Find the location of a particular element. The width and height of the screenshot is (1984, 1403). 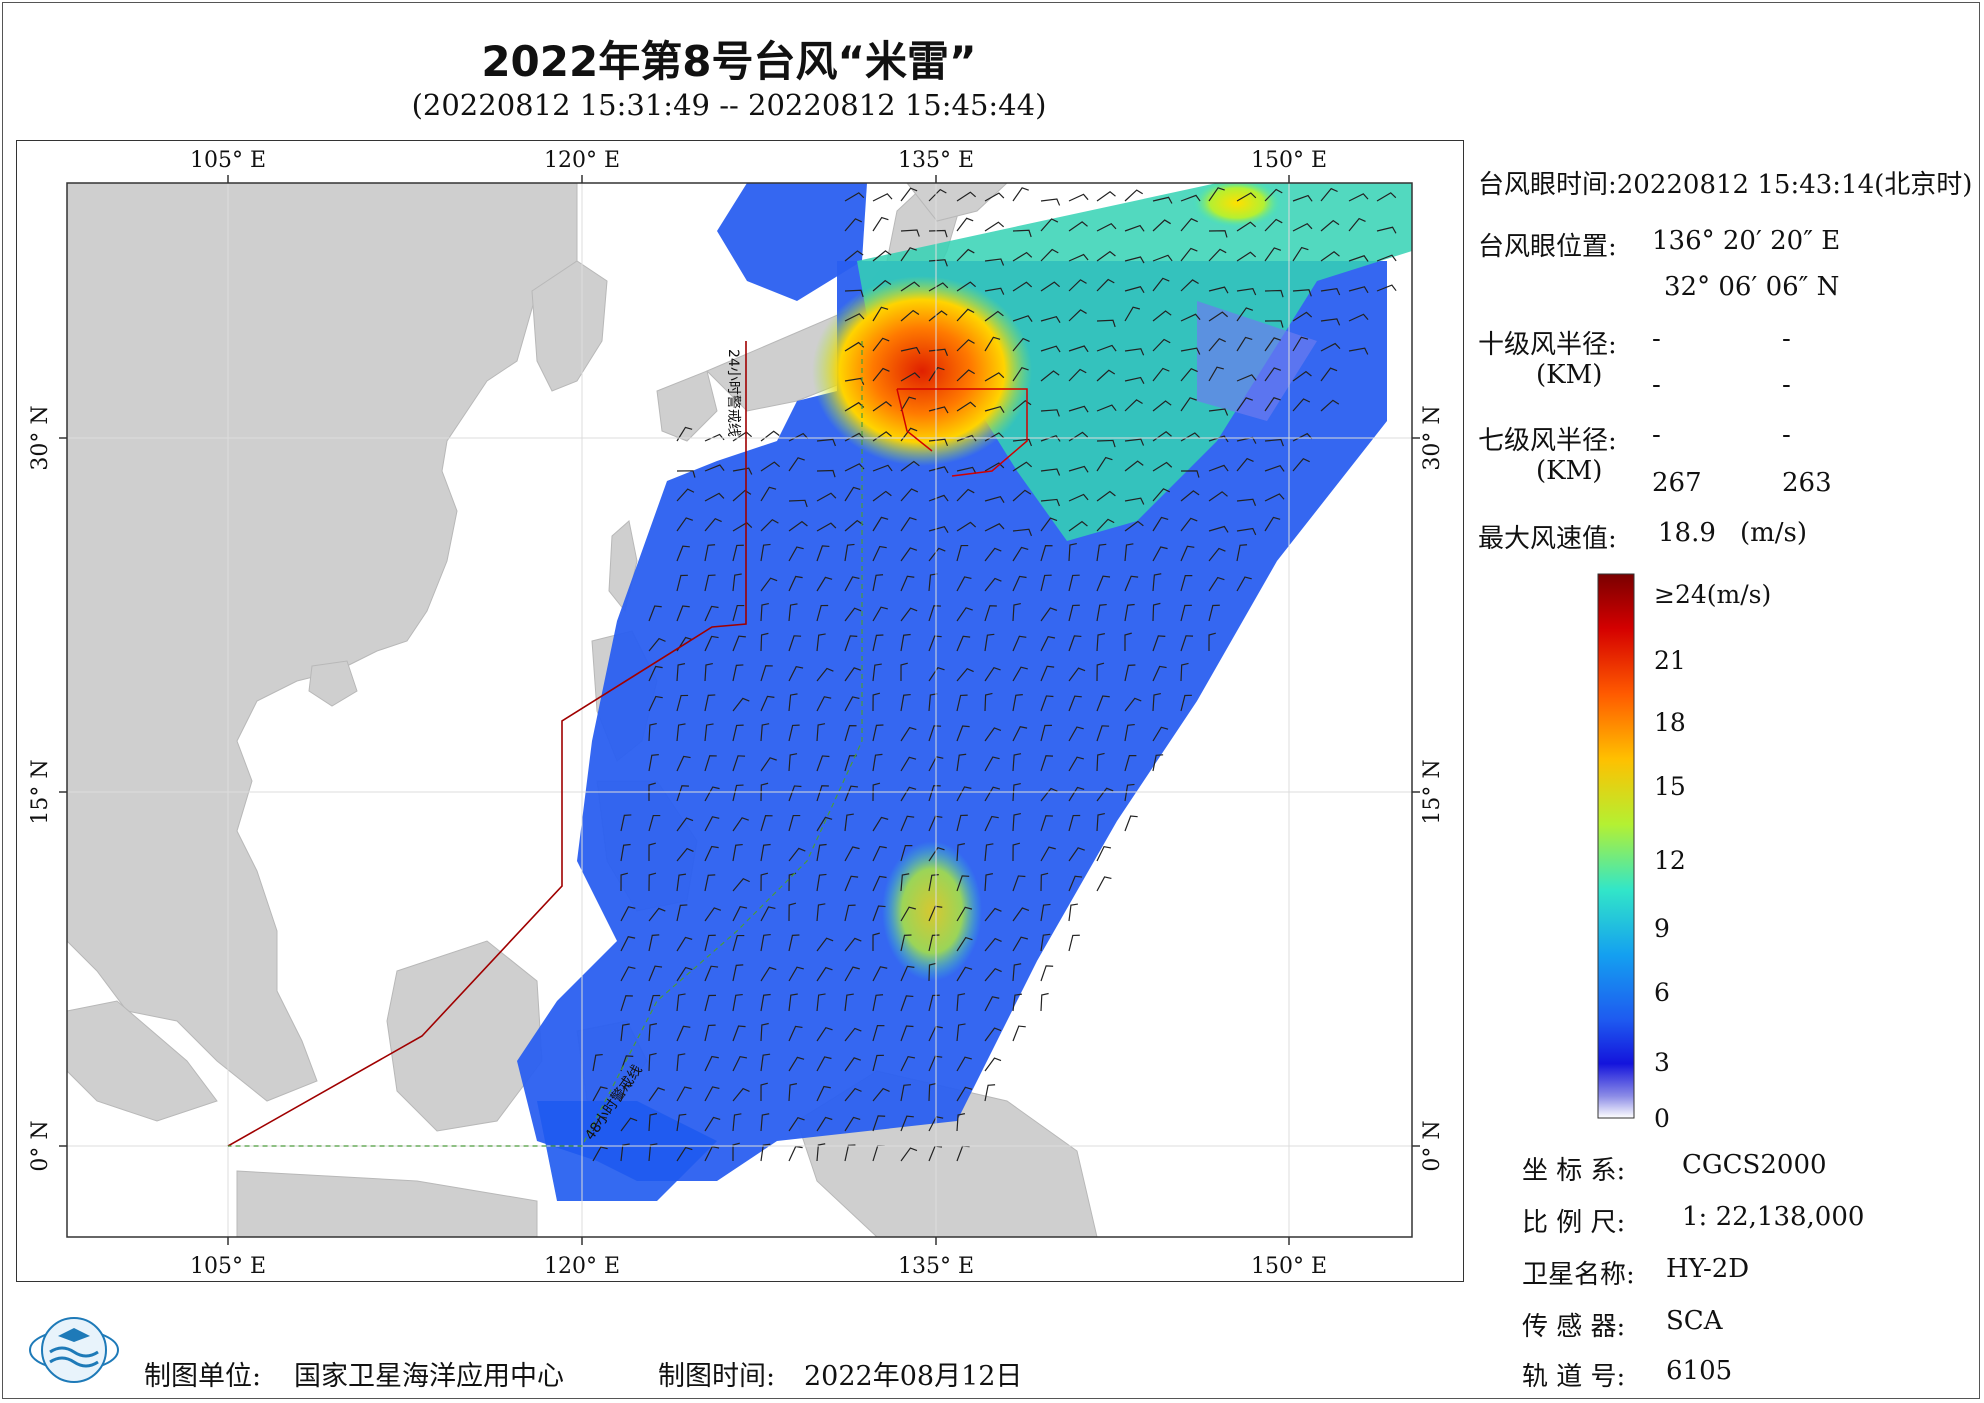

colorbar-label-6: 6 is located at coordinates (1662, 992).